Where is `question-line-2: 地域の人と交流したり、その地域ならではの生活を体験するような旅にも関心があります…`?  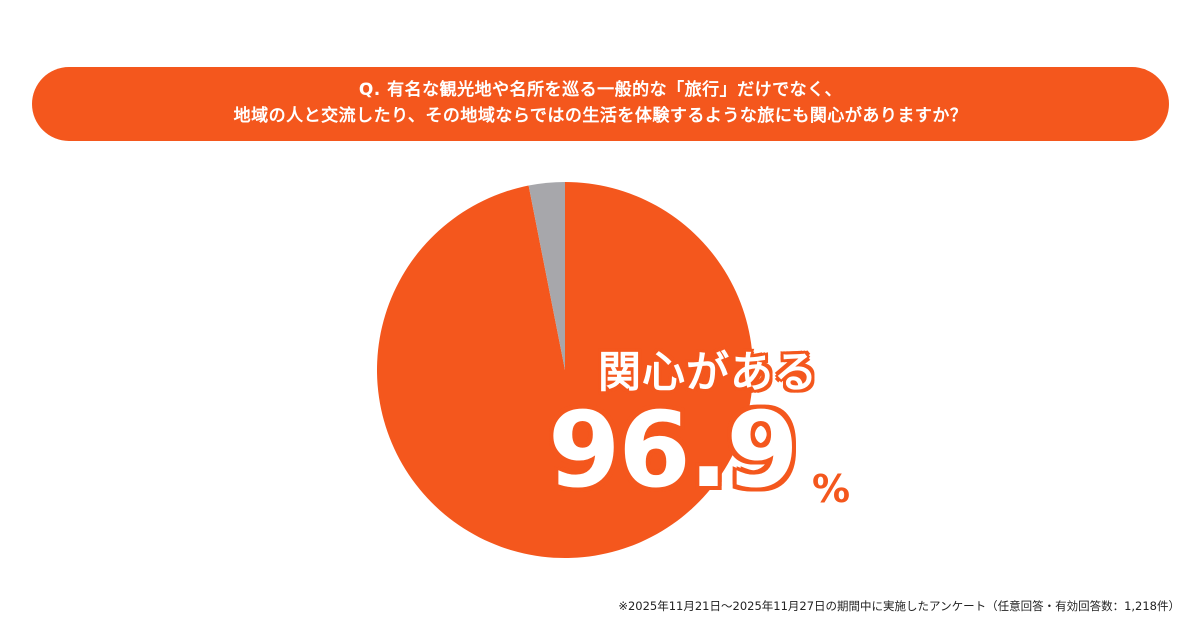 question-line-2: 地域の人と交流したり、その地域ならではの生活を体験するような旅にも関心があります… is located at coordinates (600, 116).